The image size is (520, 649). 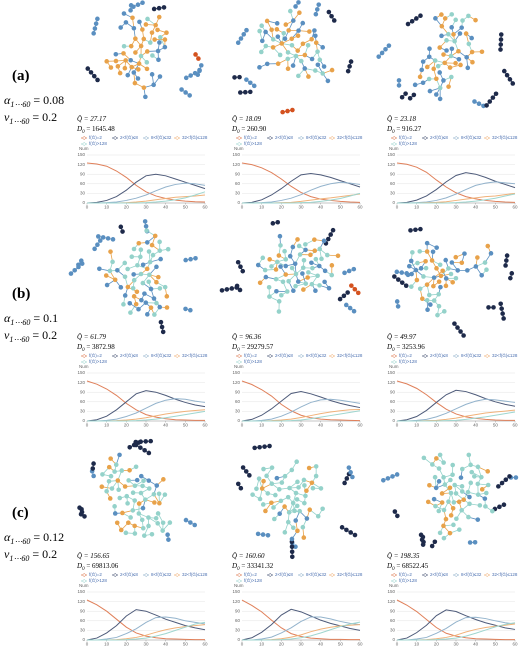 I want to click on subscript: 1⋯60, so click(x=19, y=339).